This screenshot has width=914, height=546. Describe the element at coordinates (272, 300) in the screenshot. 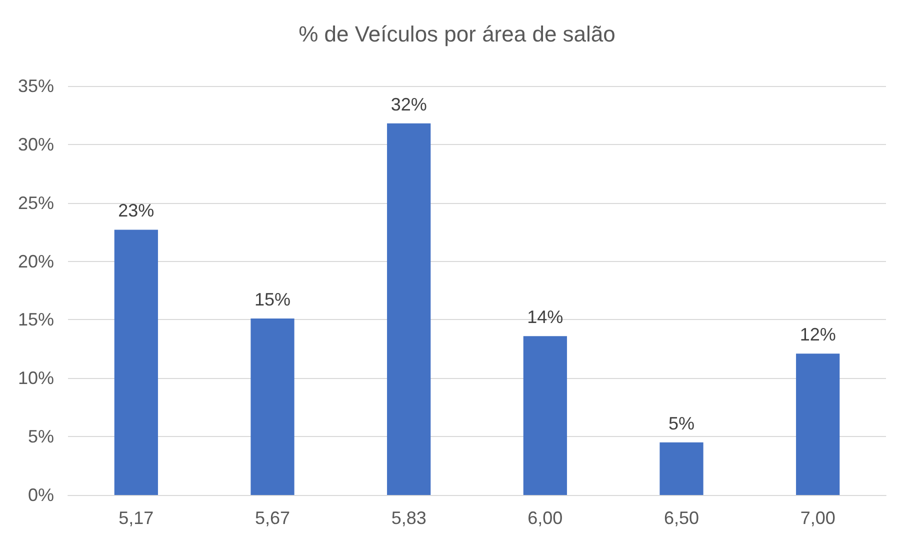

I see `data-label: 15%` at that location.